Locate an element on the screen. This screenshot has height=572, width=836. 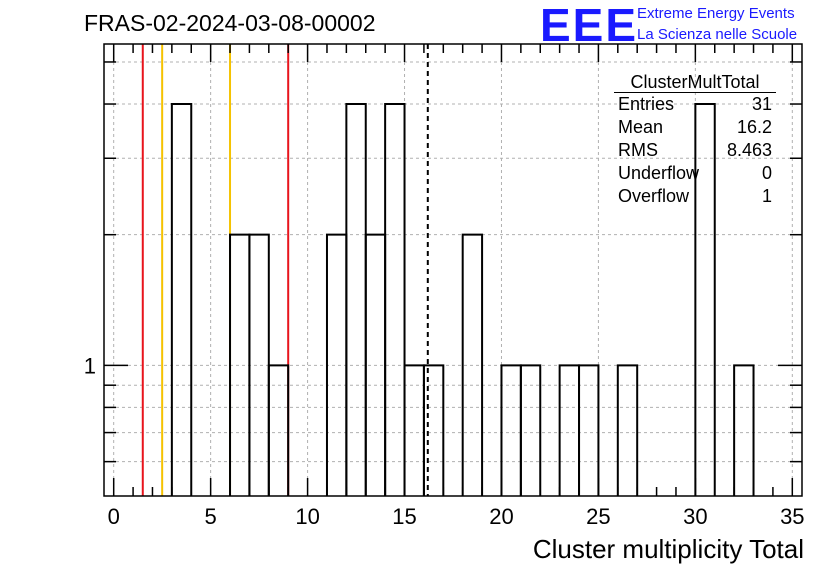
x-tick-label: 5 is located at coordinates (211, 516).